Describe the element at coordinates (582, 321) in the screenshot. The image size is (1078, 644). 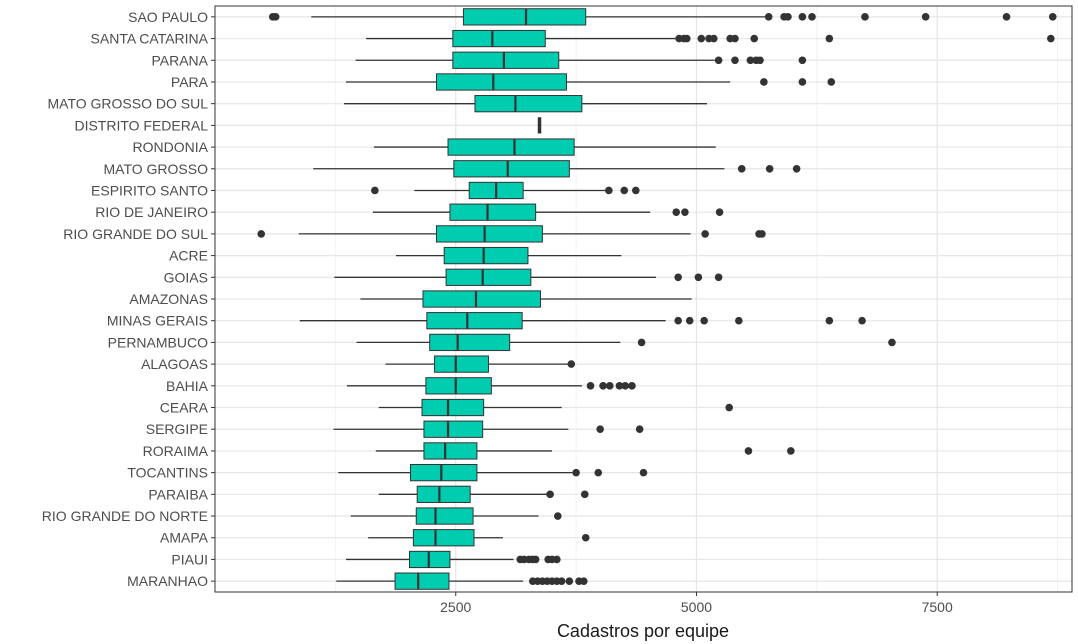
I see `box-minas-gerais` at that location.